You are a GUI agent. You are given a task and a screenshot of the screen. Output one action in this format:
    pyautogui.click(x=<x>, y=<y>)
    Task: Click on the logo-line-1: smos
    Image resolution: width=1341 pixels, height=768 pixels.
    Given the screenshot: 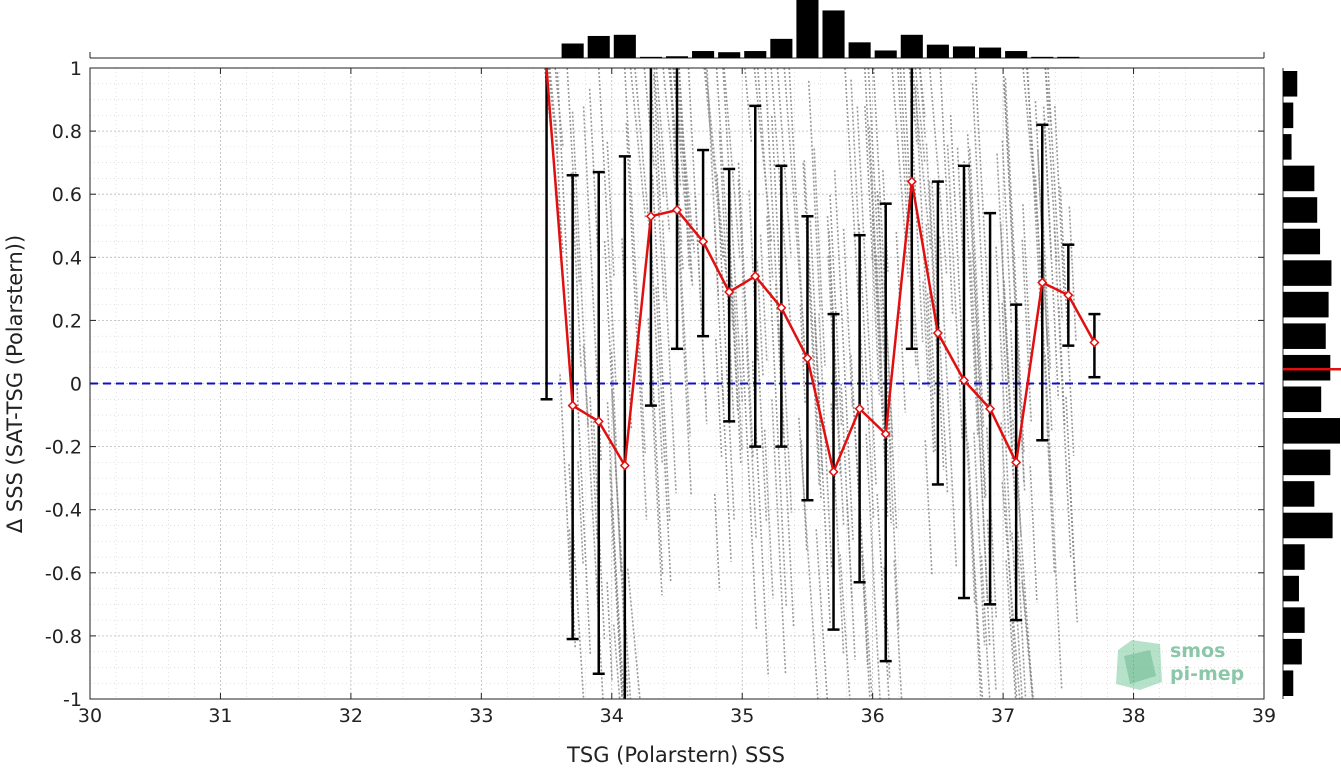 What is the action you would take?
    pyautogui.click(x=1197, y=651)
    